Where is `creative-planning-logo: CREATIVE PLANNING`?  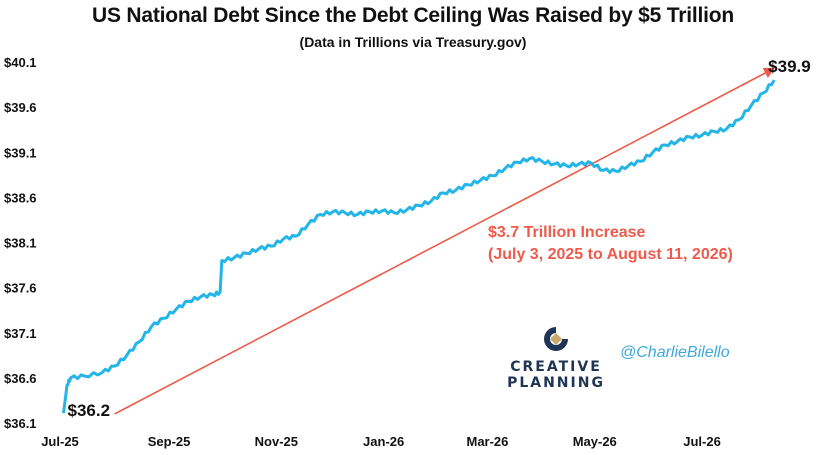 creative-planning-logo: CREATIVE PLANNING is located at coordinates (556, 357).